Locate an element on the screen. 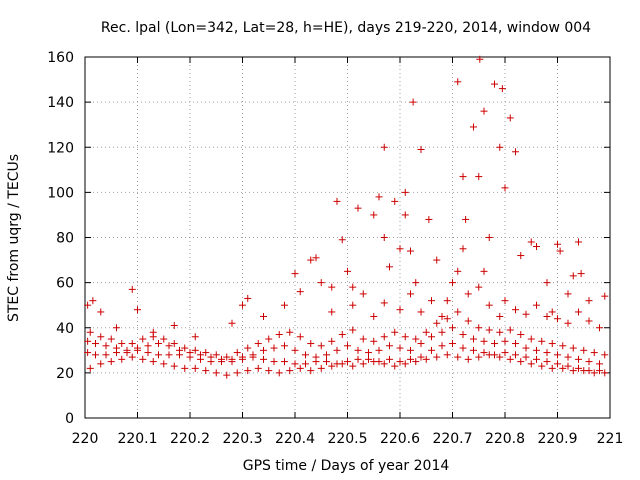 The image size is (640, 480). x-tick-label: 220.8 is located at coordinates (505, 439).